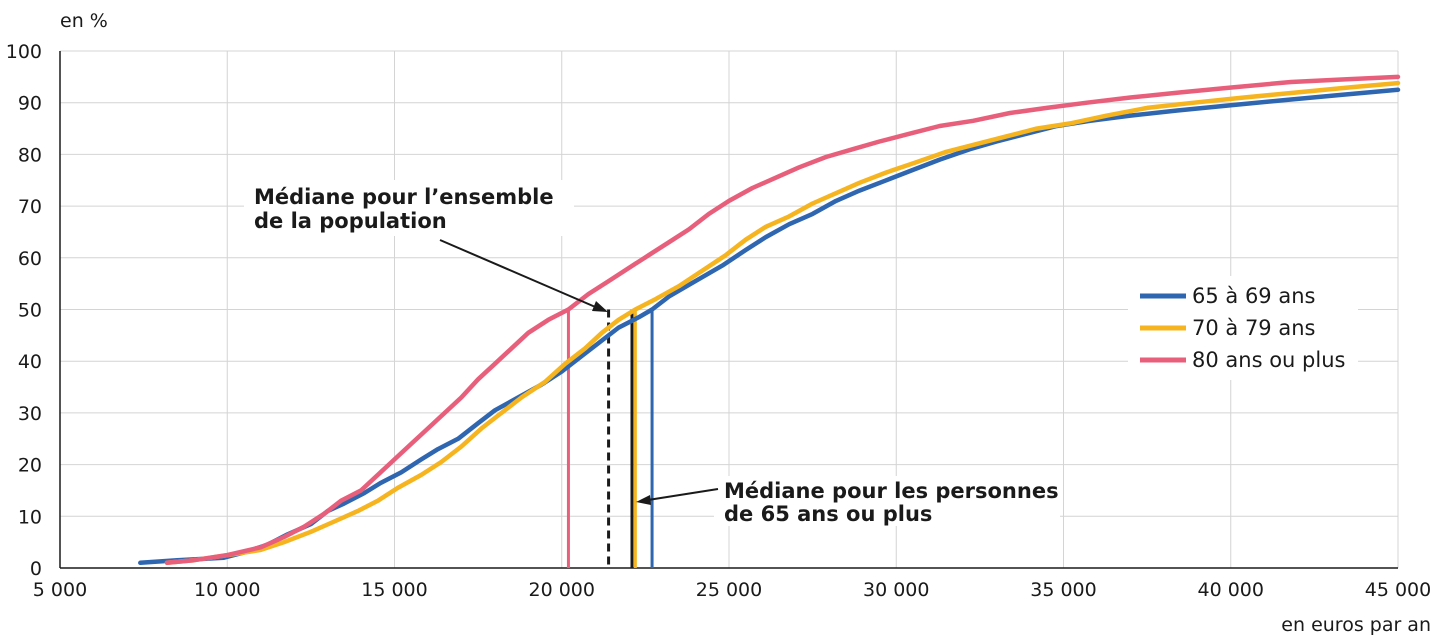 The height and width of the screenshot is (643, 1445). Describe the element at coordinates (610, 438) in the screenshot. I see `median-lines` at that location.